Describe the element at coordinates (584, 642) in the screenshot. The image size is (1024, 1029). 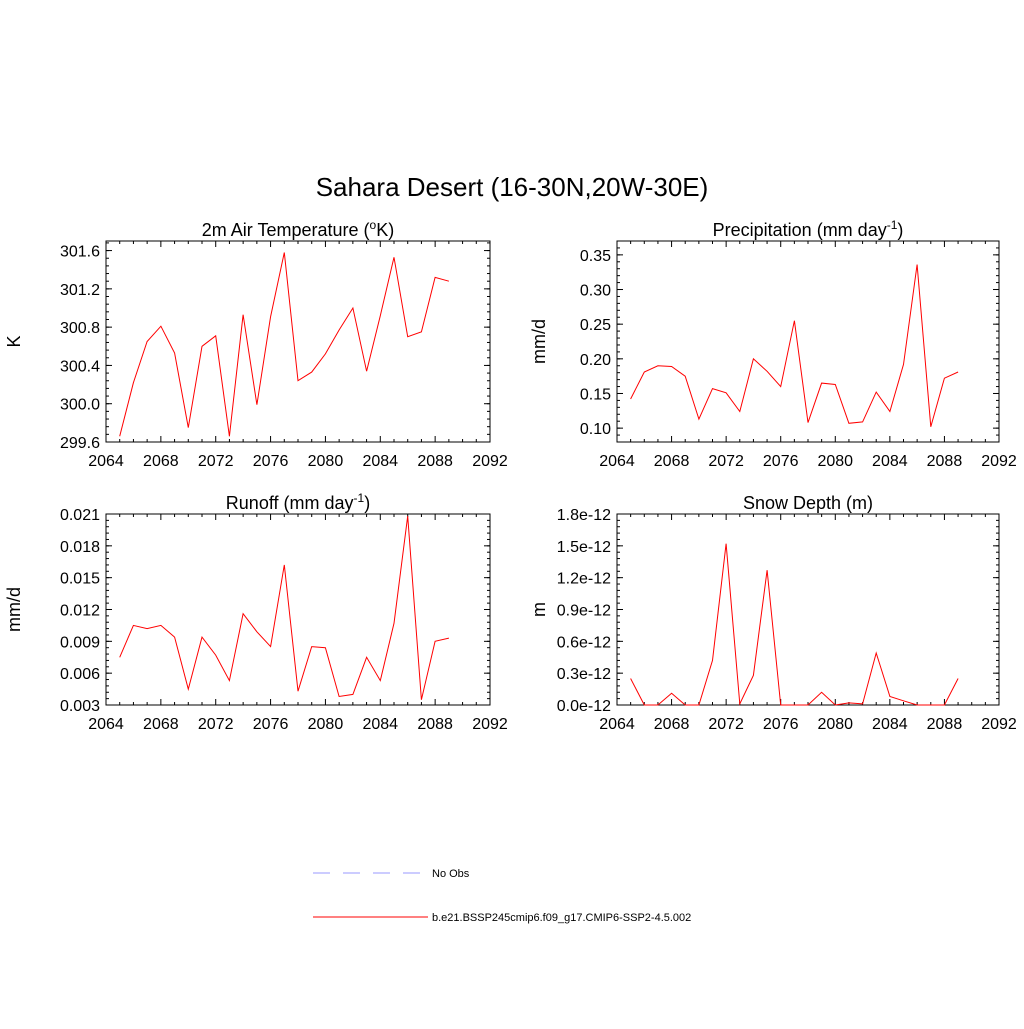
I see `y-tick-label: 0.6e-12` at that location.